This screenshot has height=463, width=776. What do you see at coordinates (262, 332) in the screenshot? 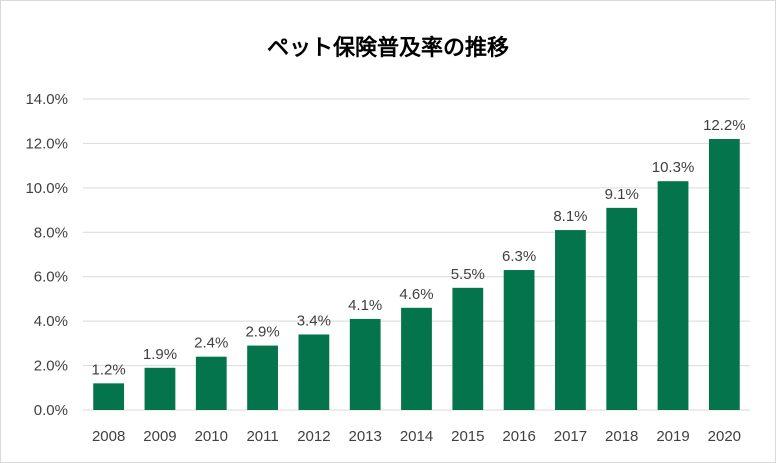
I see `data-label-2011: 2.9%` at bounding box center [262, 332].